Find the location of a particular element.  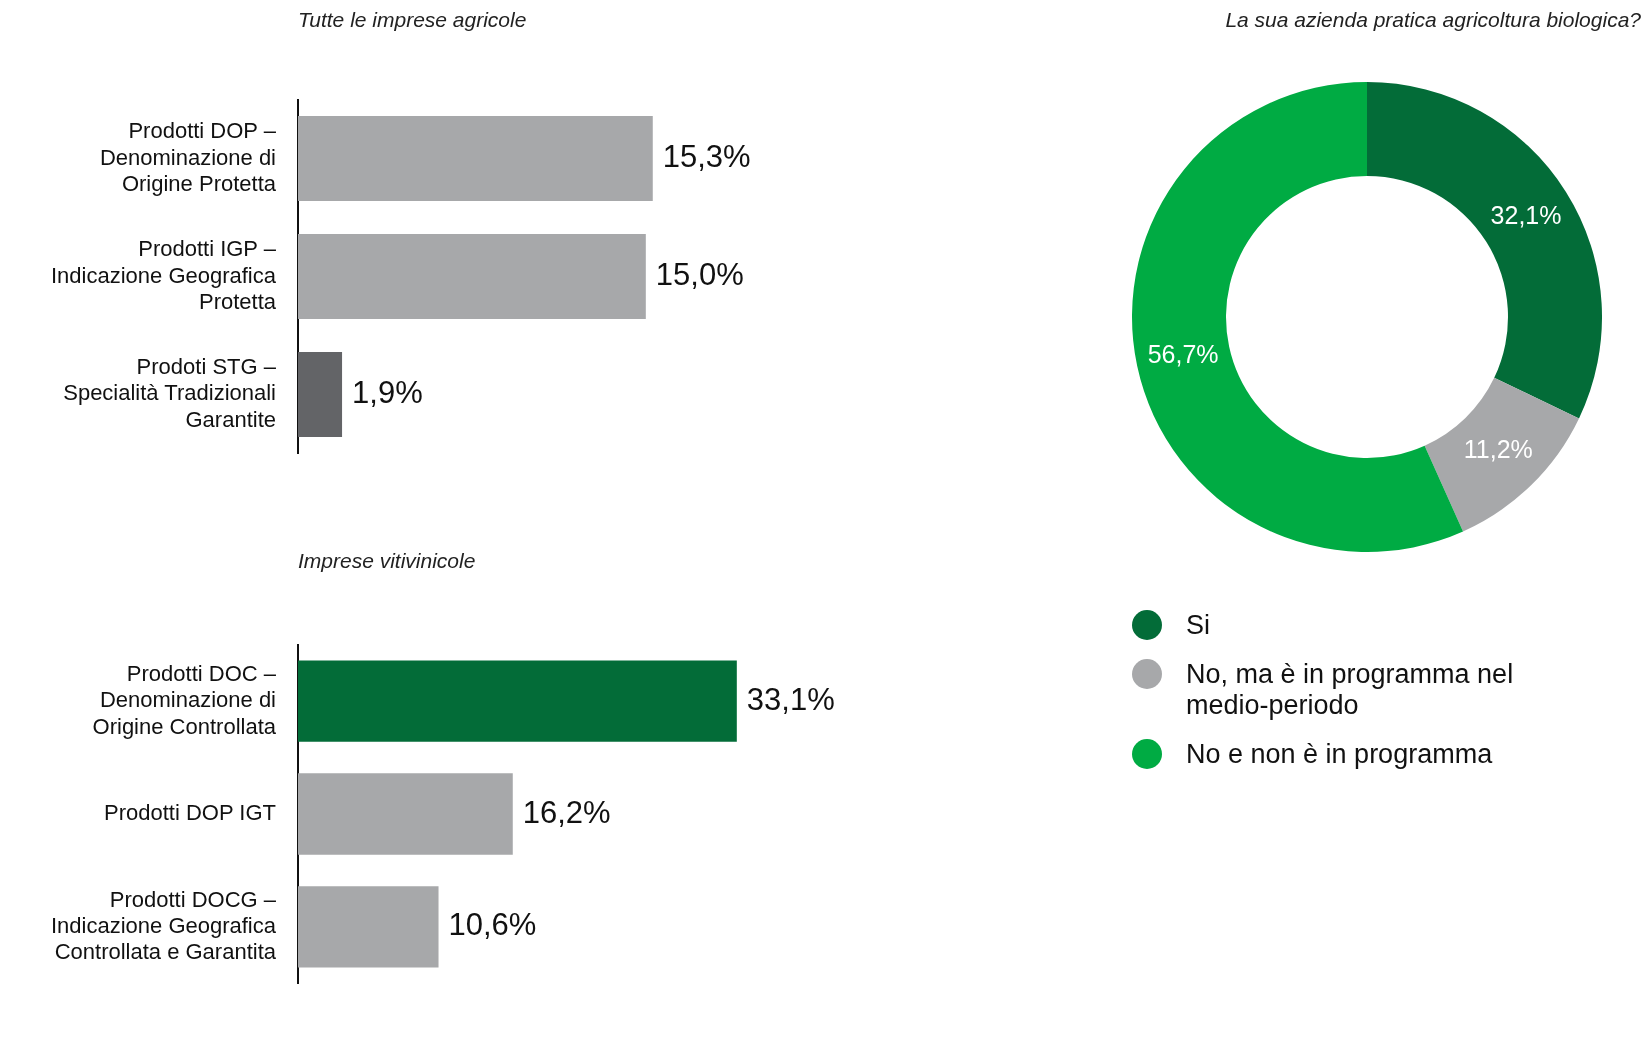

chart-title: La sua azienda pratica agricoltura biologica? is located at coordinates (1433, 20).